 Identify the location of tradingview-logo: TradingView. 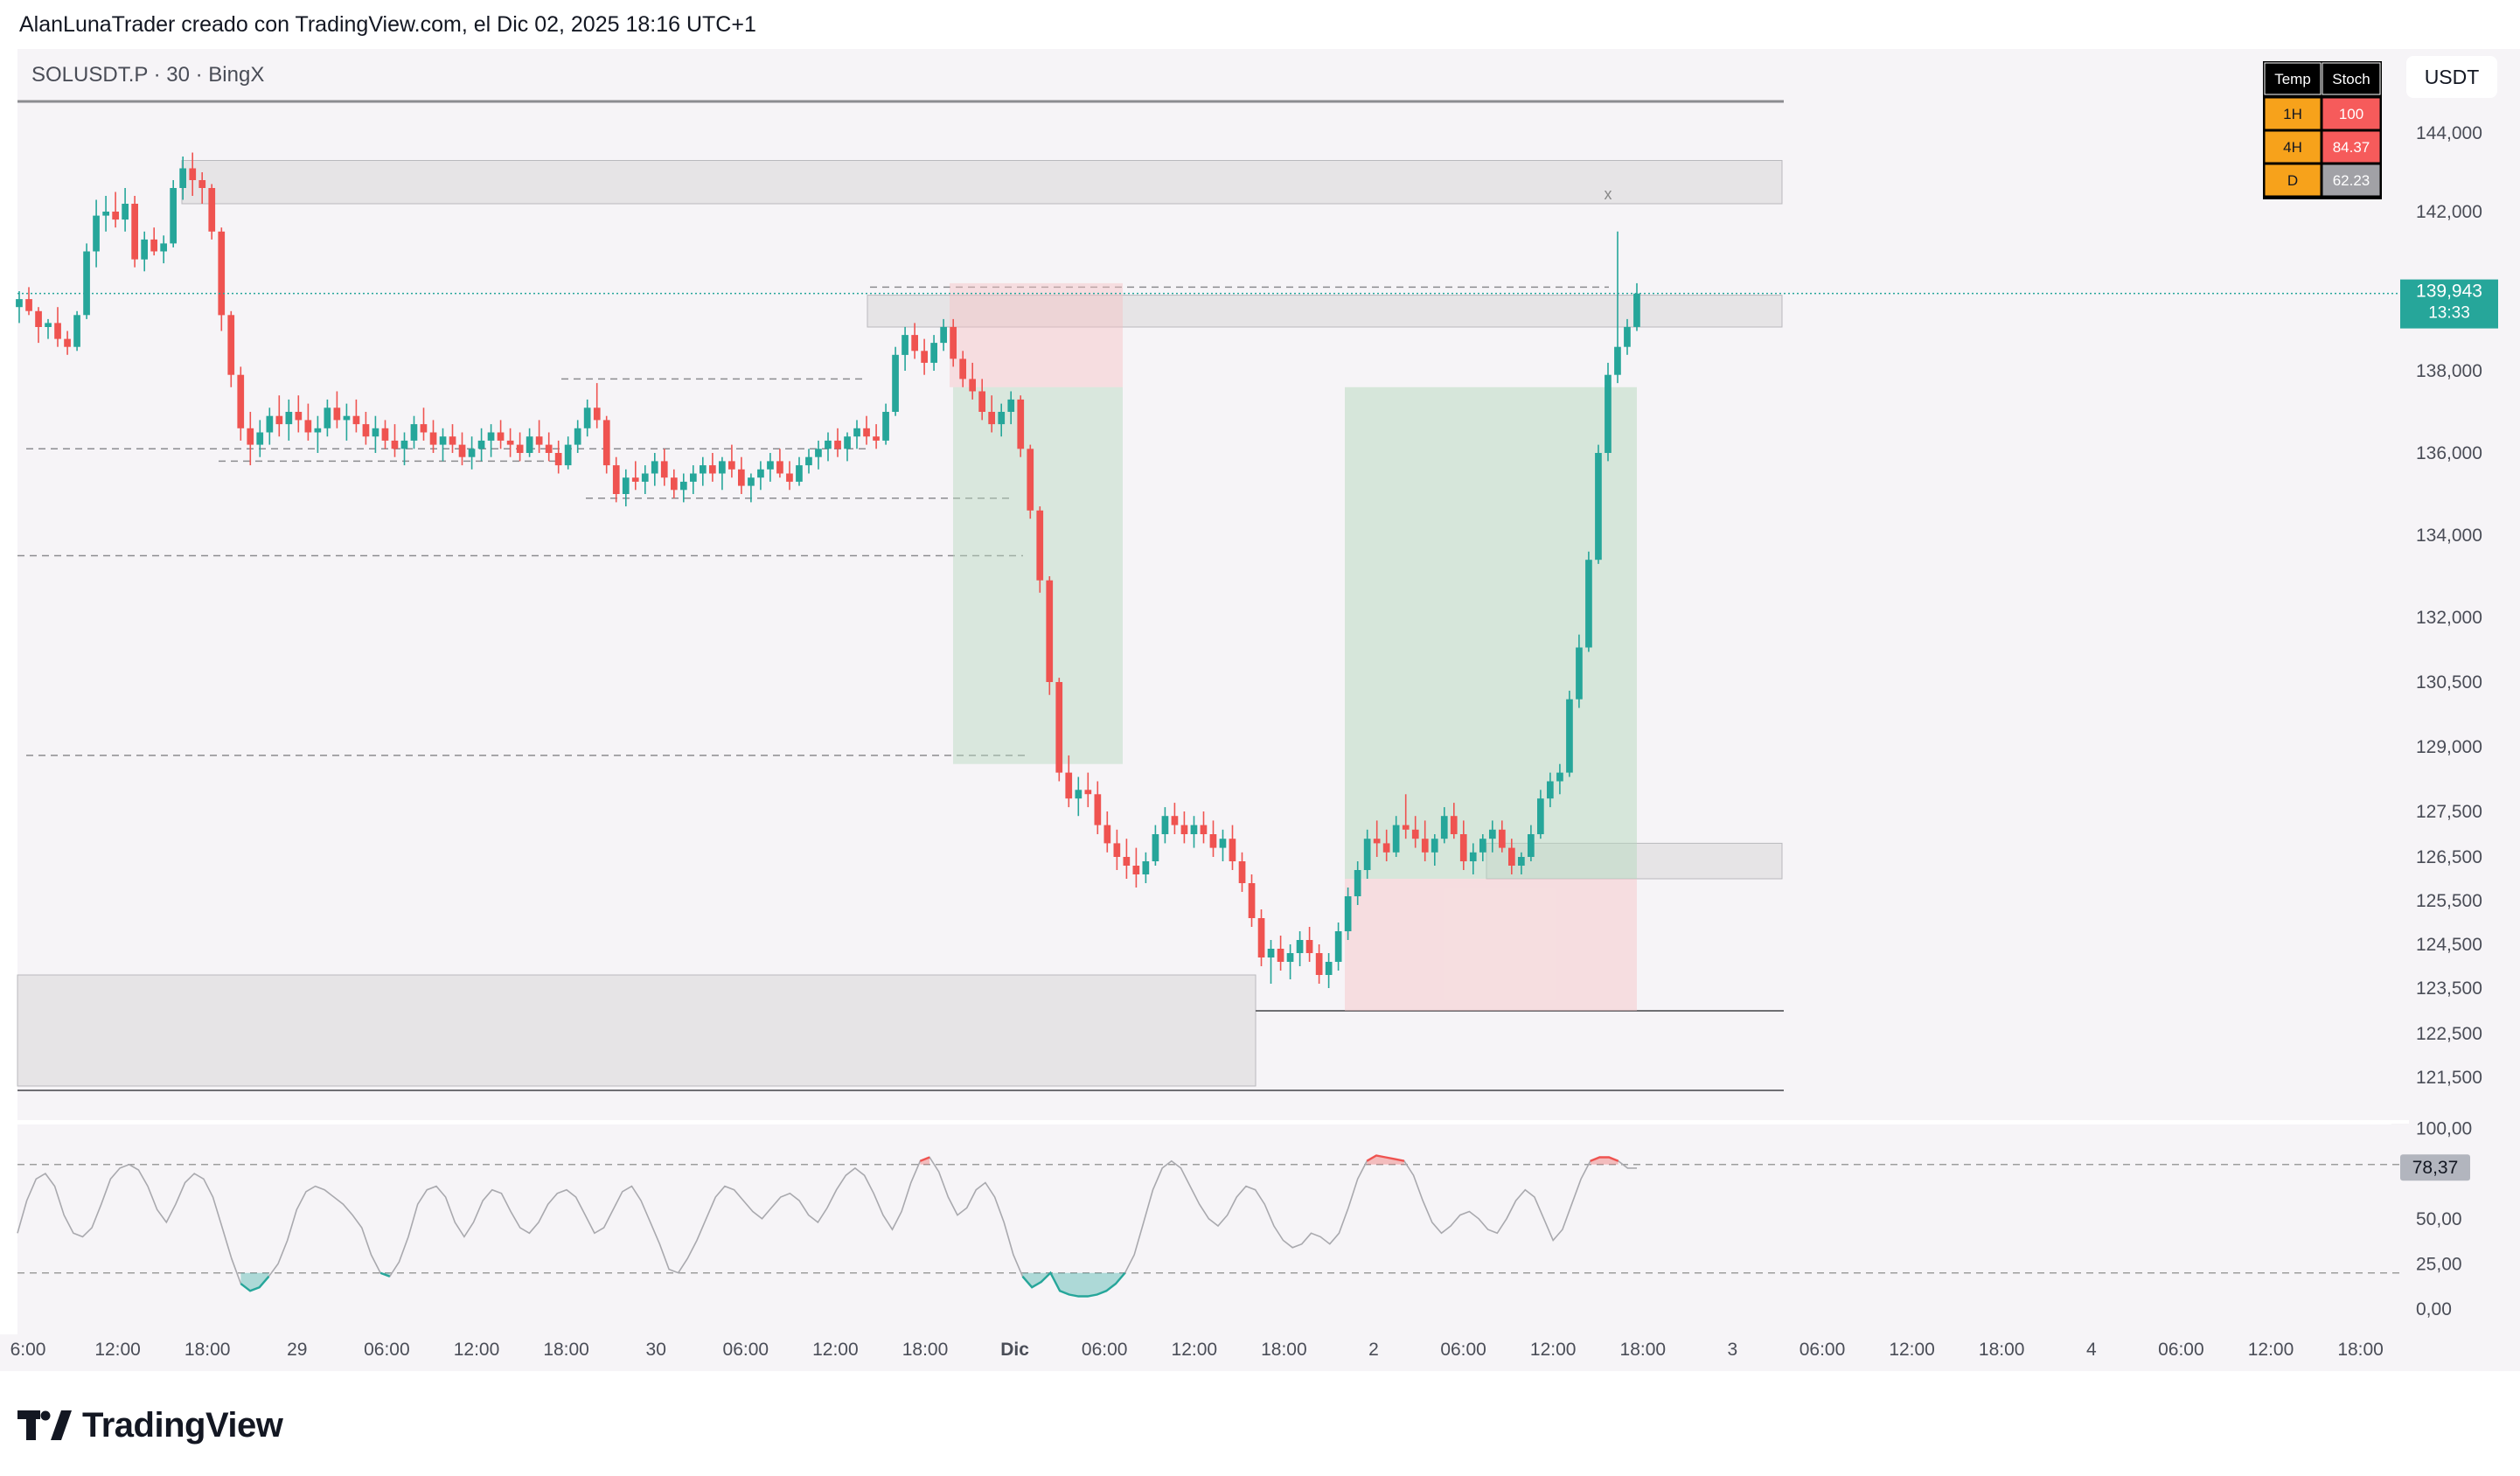
(150, 1425).